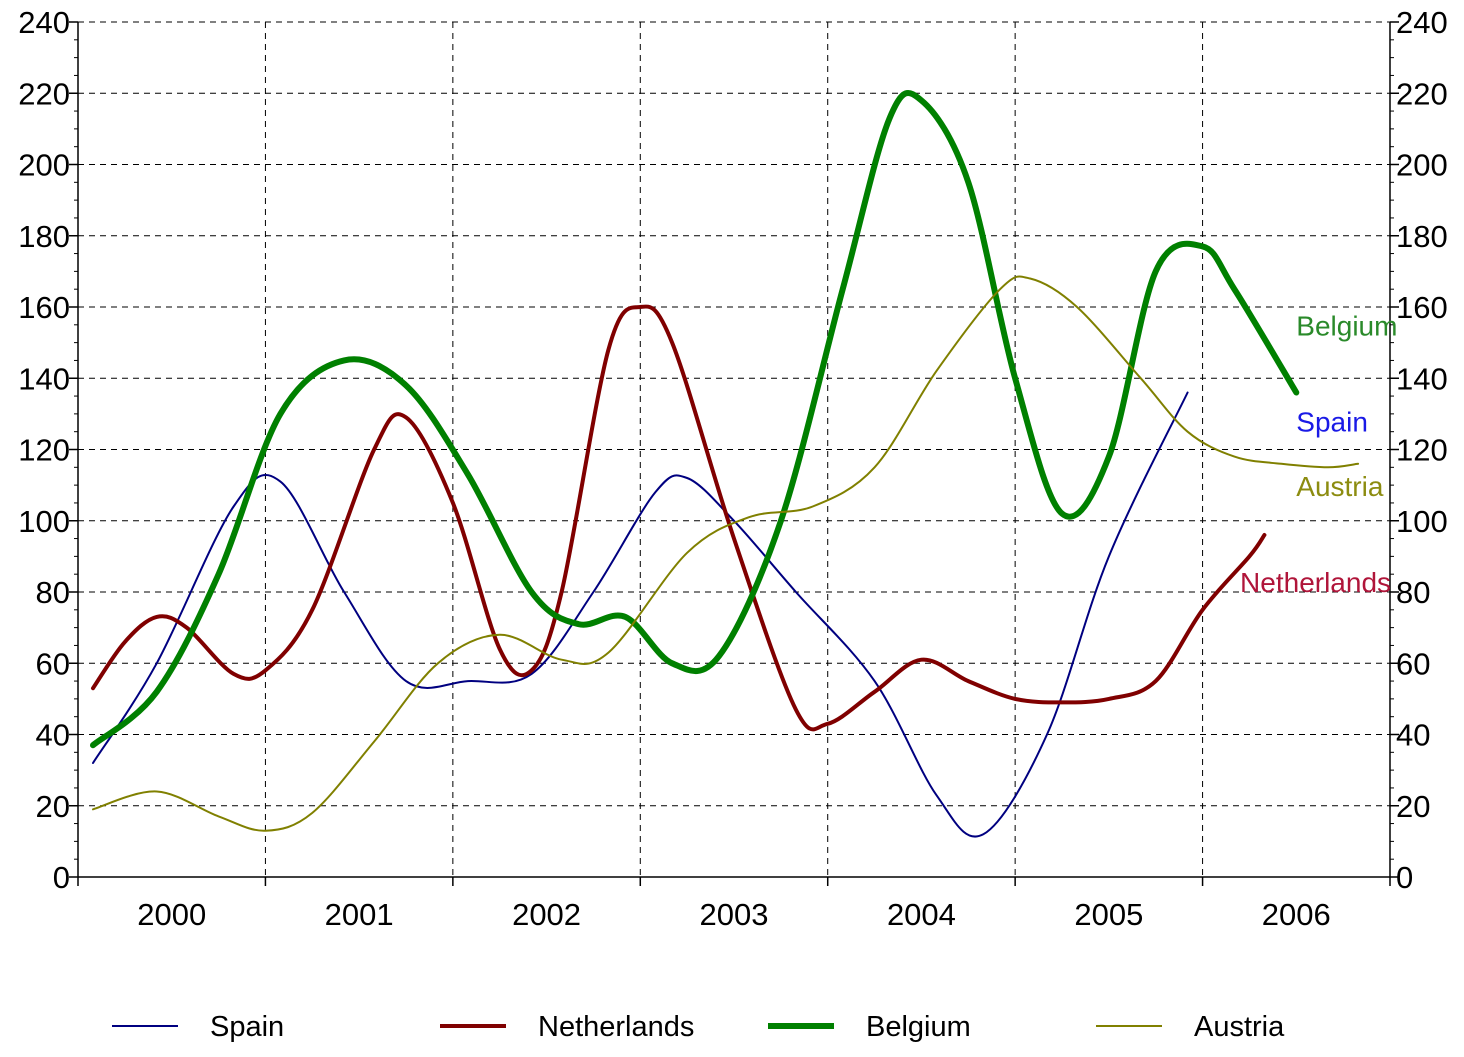 The height and width of the screenshot is (1057, 1464). What do you see at coordinates (1332, 422) in the screenshot?
I see `inline-label-spain: Spain` at bounding box center [1332, 422].